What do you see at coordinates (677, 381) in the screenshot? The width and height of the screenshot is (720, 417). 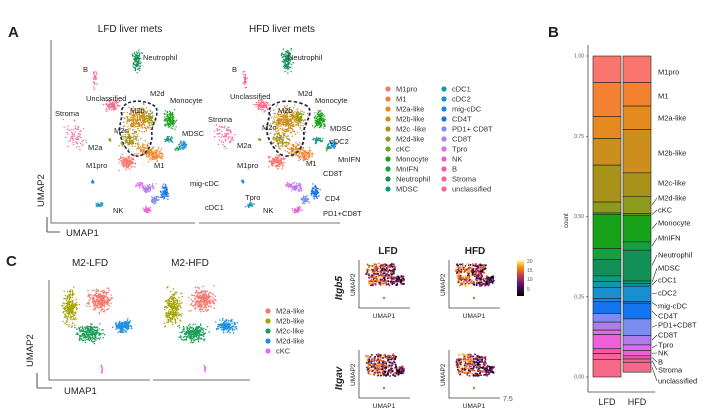 I see `segment-label: unclassified` at bounding box center [677, 381].